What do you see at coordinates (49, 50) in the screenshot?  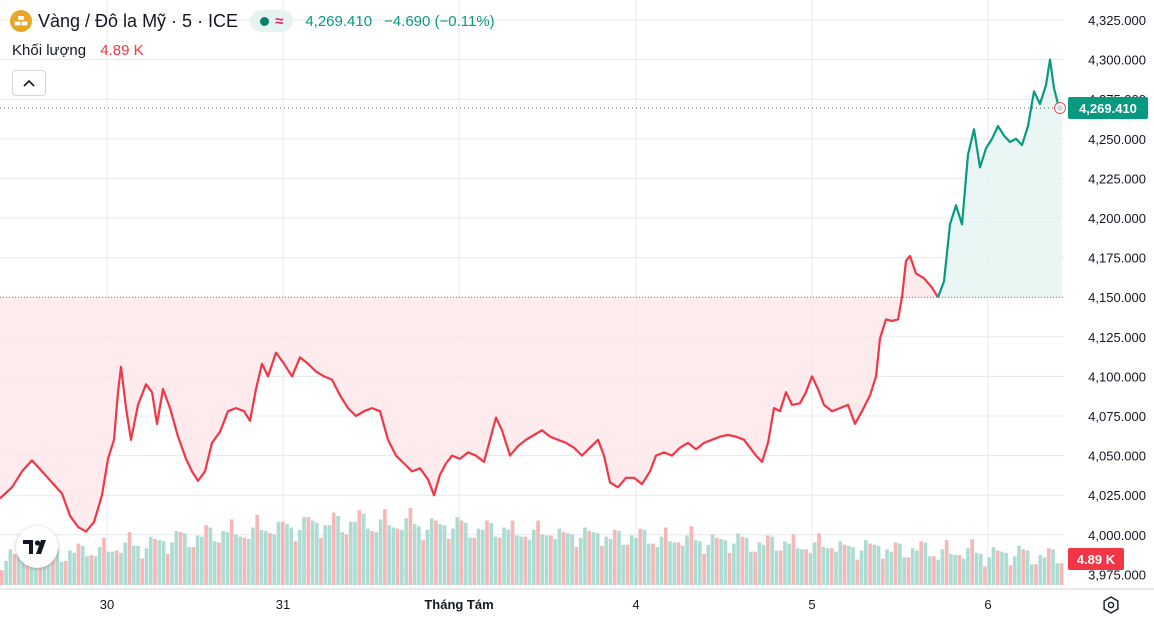 I see `volume-label: Khối lượng` at bounding box center [49, 50].